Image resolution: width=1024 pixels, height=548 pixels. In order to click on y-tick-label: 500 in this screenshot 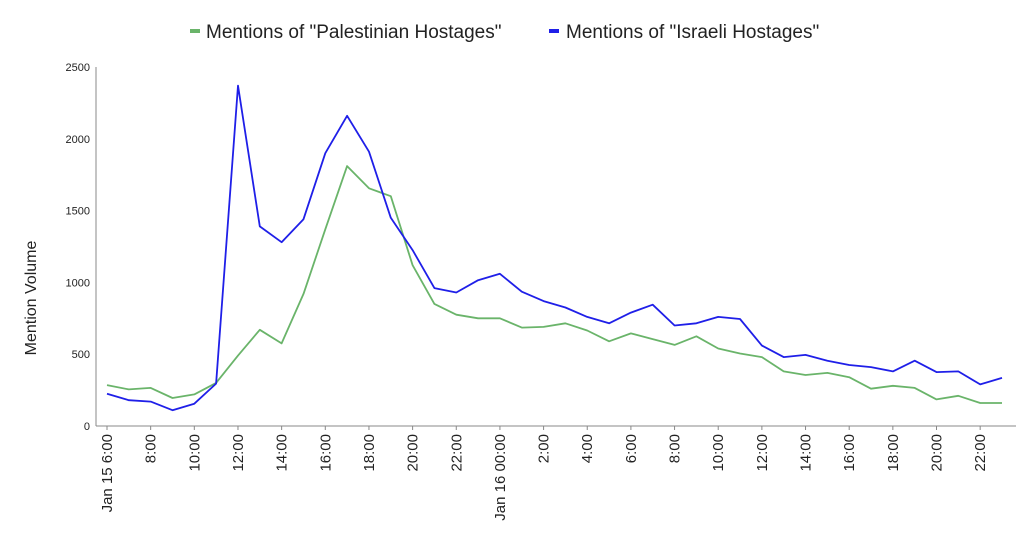, I will do `click(81, 355)`.